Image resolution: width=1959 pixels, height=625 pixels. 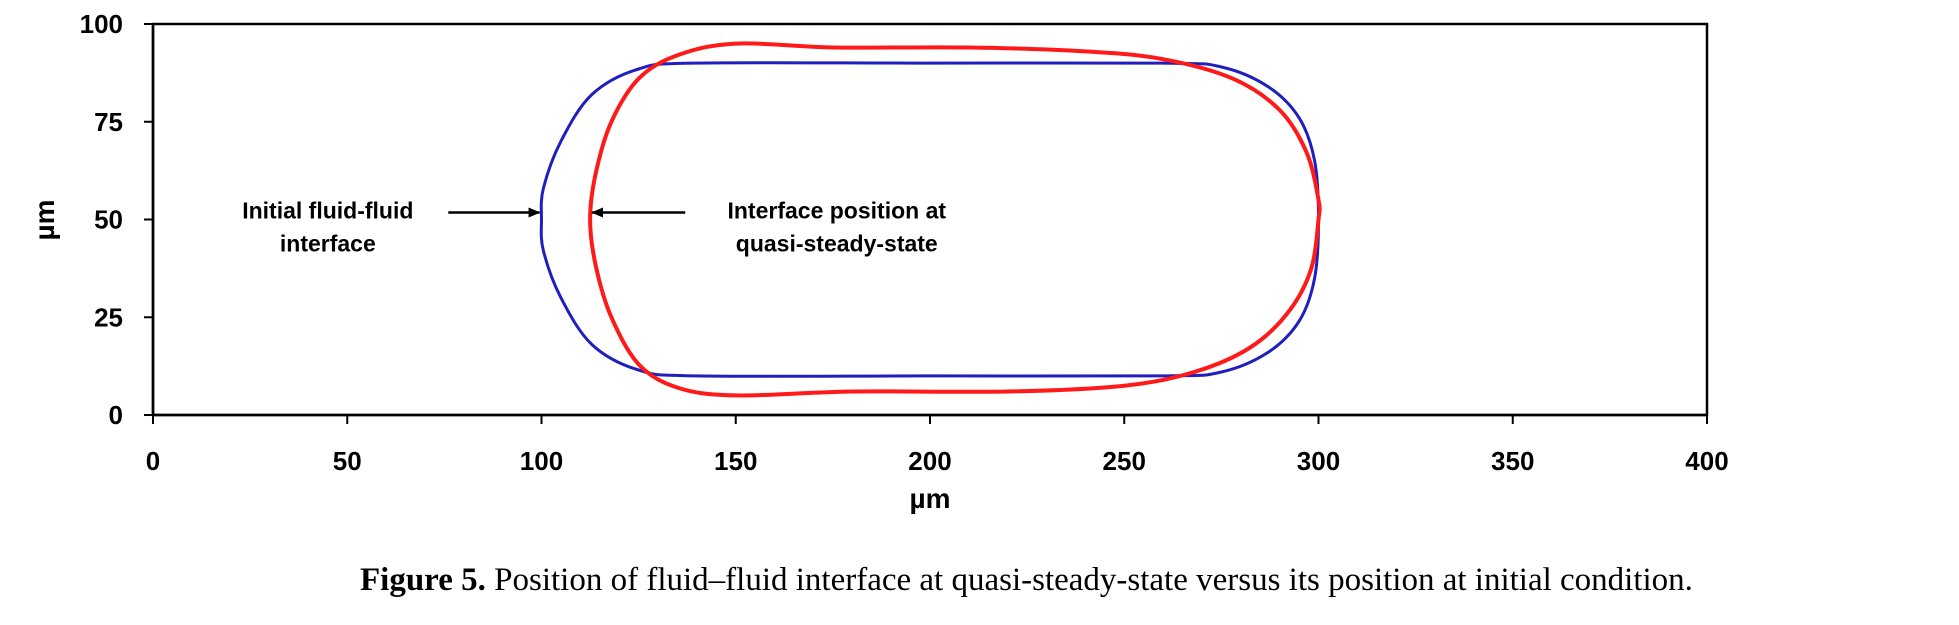 I want to click on x-tick-label: 50, so click(x=347, y=461).